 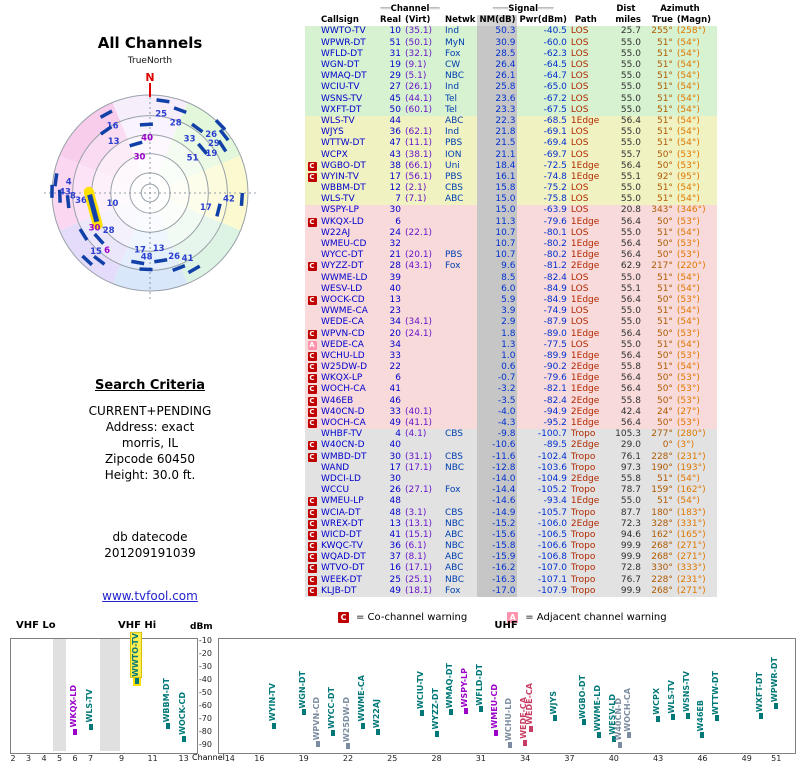 What do you see at coordinates (543, 401) in the screenshot?
I see `cell-pwr_dbm: -82.4` at bounding box center [543, 401].